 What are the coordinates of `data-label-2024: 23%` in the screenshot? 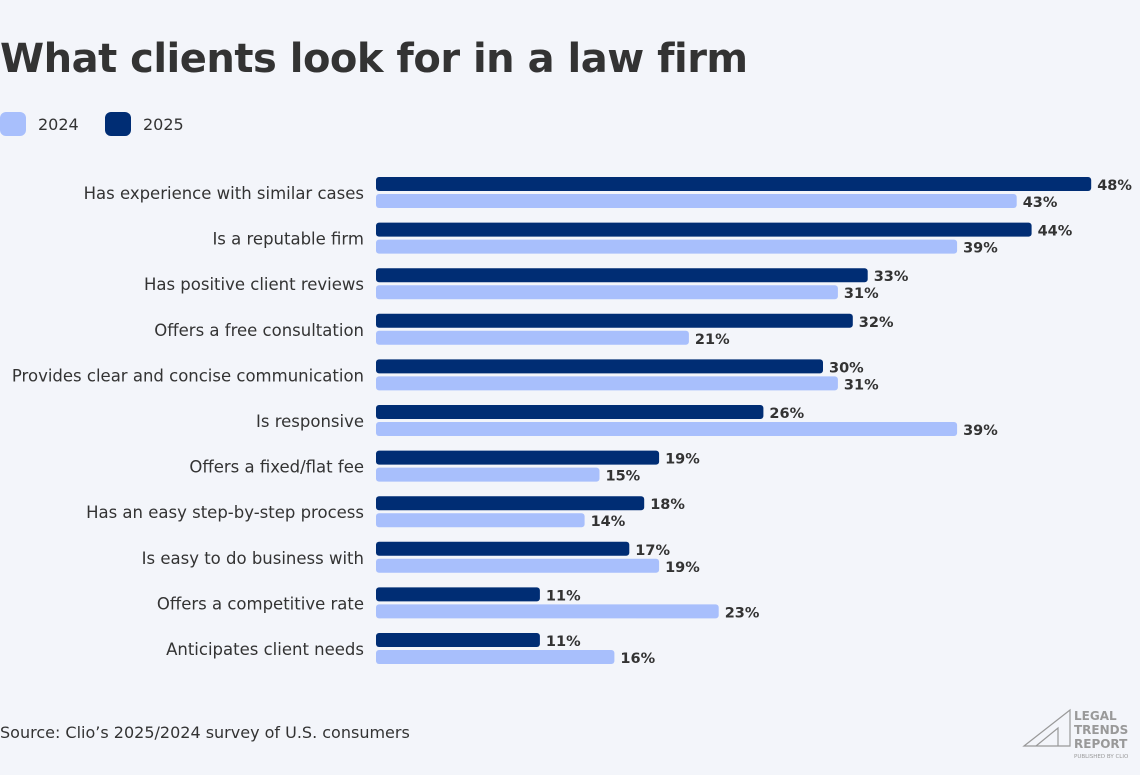 It's located at (742, 613).